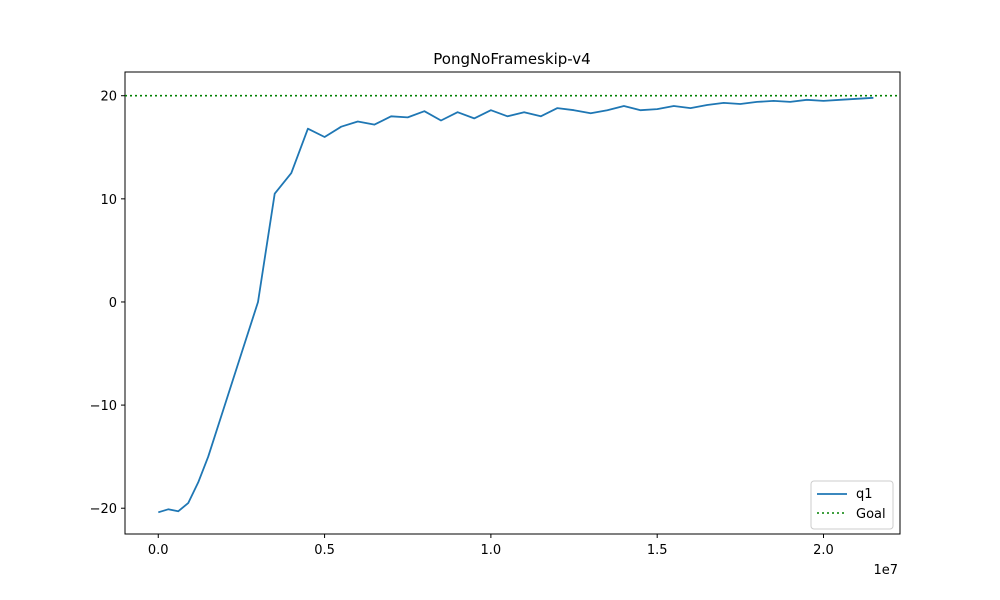 Image resolution: width=1000 pixels, height=600 pixels. I want to click on y-tick-label: 20, so click(108, 97).